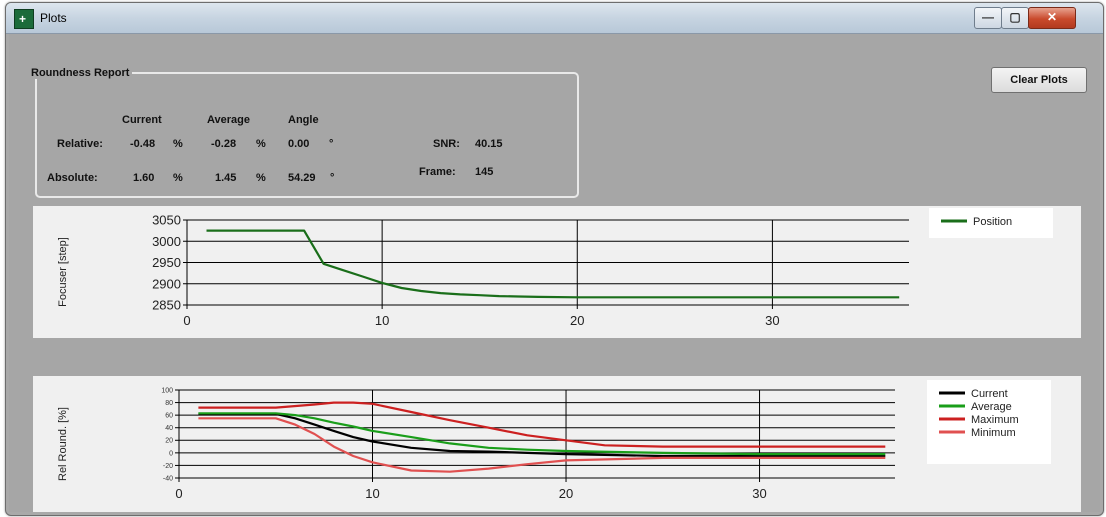 This screenshot has width=1106, height=517. I want to click on focuser-y-tick-label: 2850, so click(166, 305).